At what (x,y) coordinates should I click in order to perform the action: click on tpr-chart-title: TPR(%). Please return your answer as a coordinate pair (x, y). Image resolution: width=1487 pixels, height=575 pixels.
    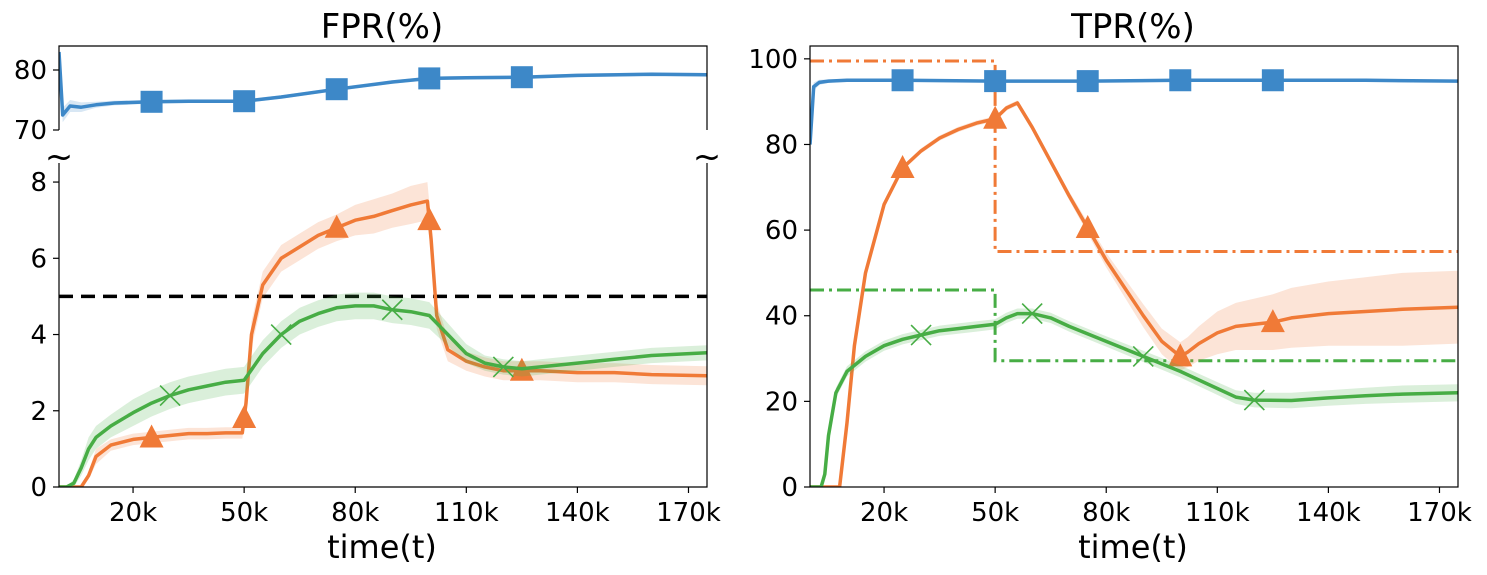
    Looking at the image, I should click on (1132, 27).